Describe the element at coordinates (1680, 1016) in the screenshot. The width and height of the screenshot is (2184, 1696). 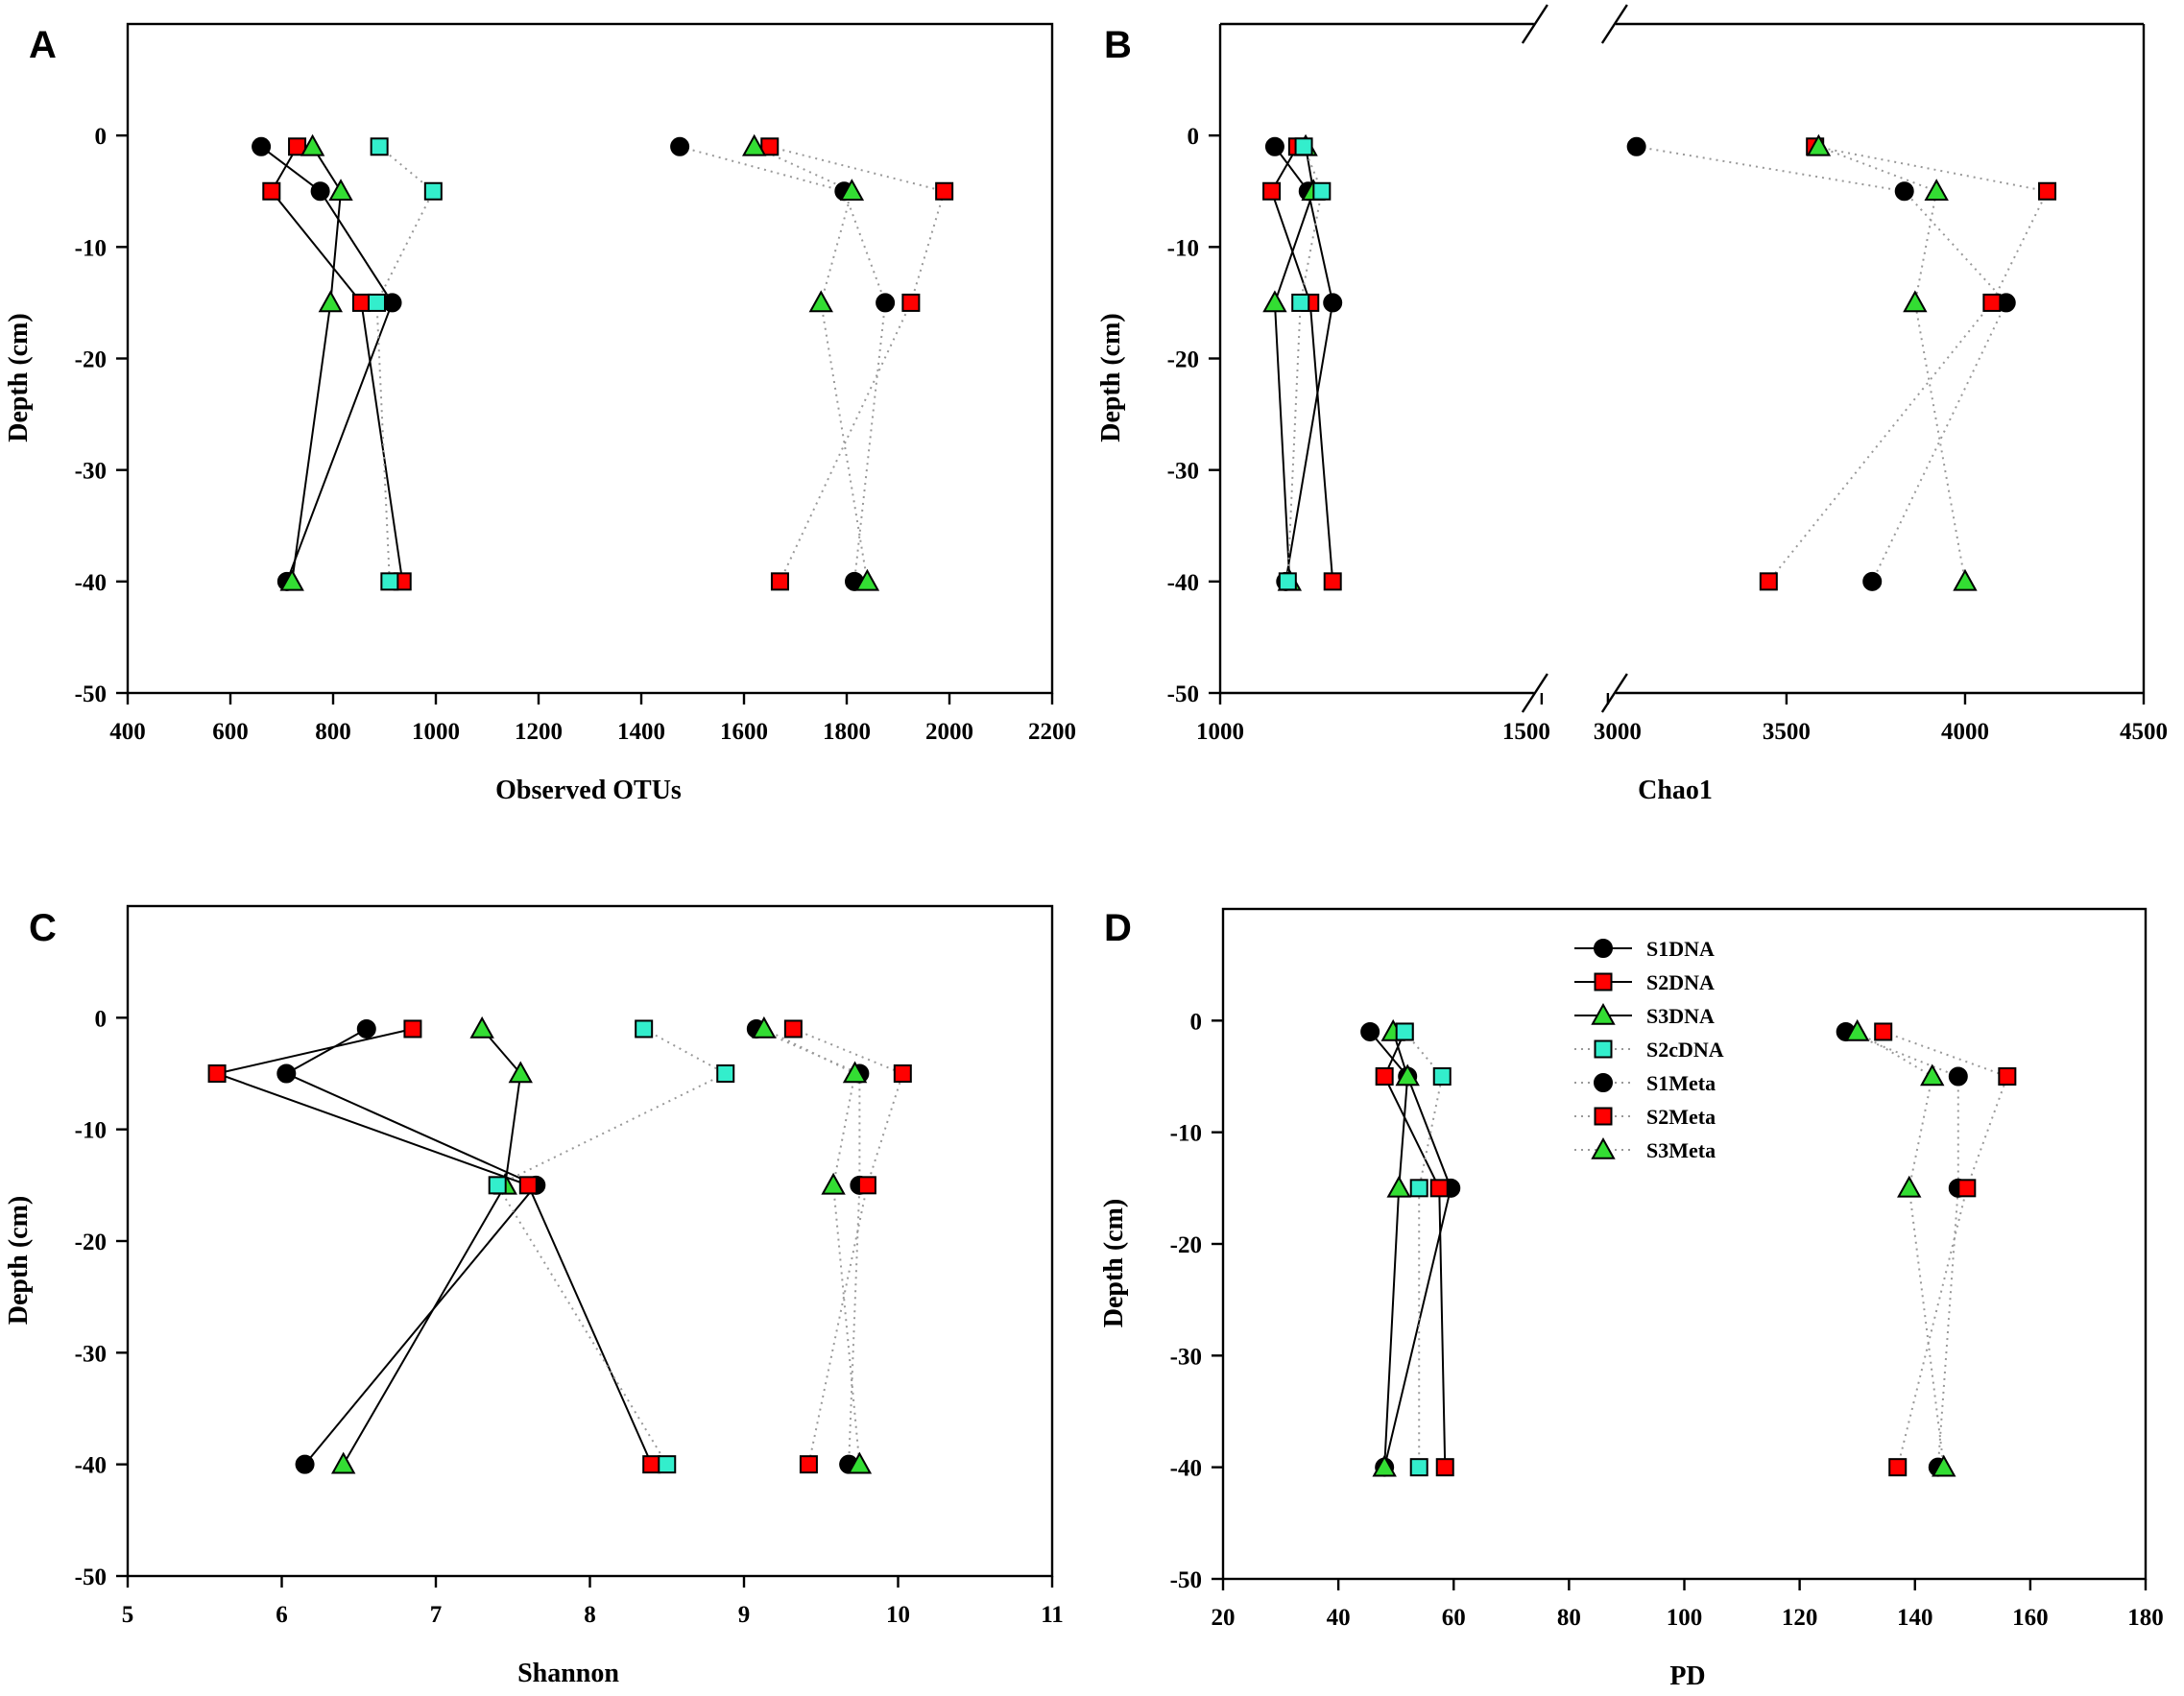
I see `legend-label: S3DNA` at that location.